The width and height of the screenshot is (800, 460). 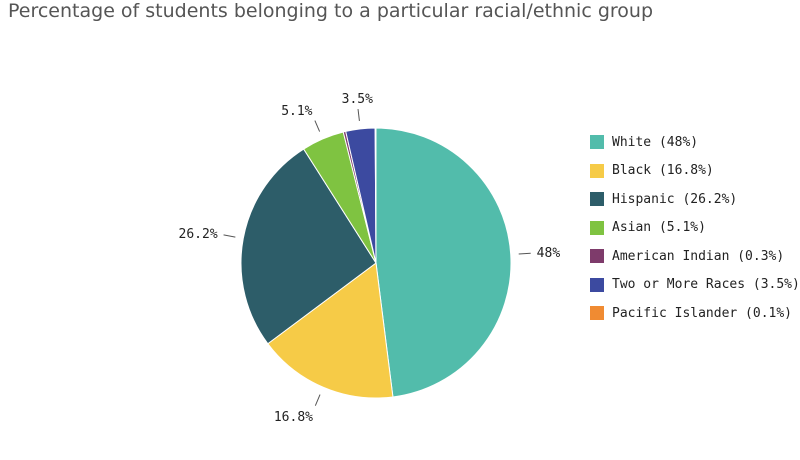 I want to click on data-label: 48%, so click(x=549, y=253).